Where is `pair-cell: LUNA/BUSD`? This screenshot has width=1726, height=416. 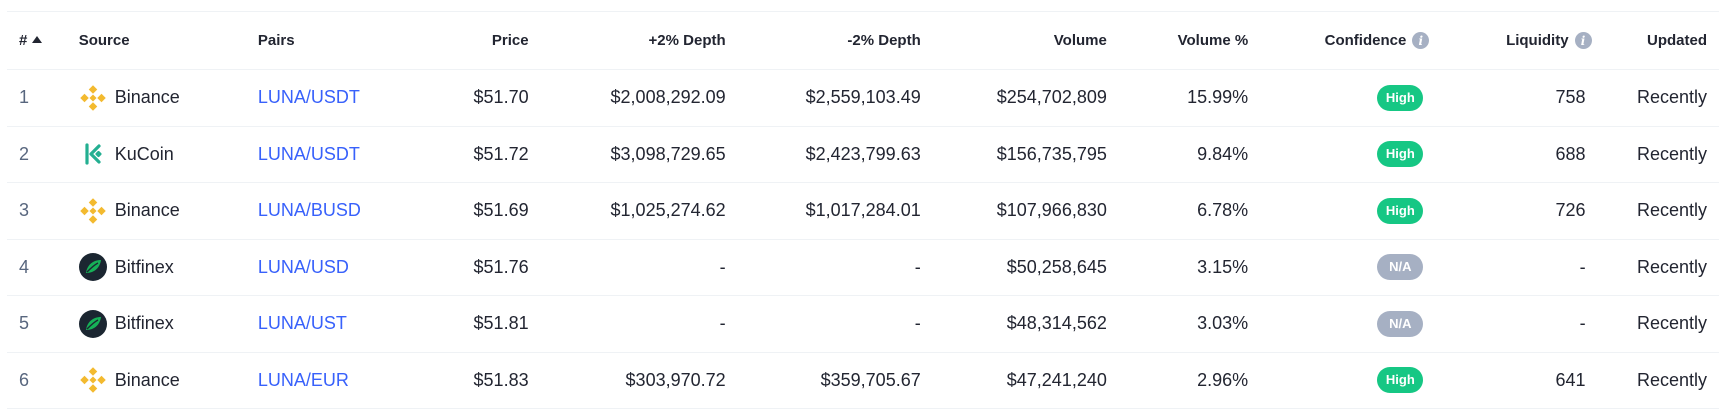
pair-cell: LUNA/BUSD is located at coordinates (337, 210).